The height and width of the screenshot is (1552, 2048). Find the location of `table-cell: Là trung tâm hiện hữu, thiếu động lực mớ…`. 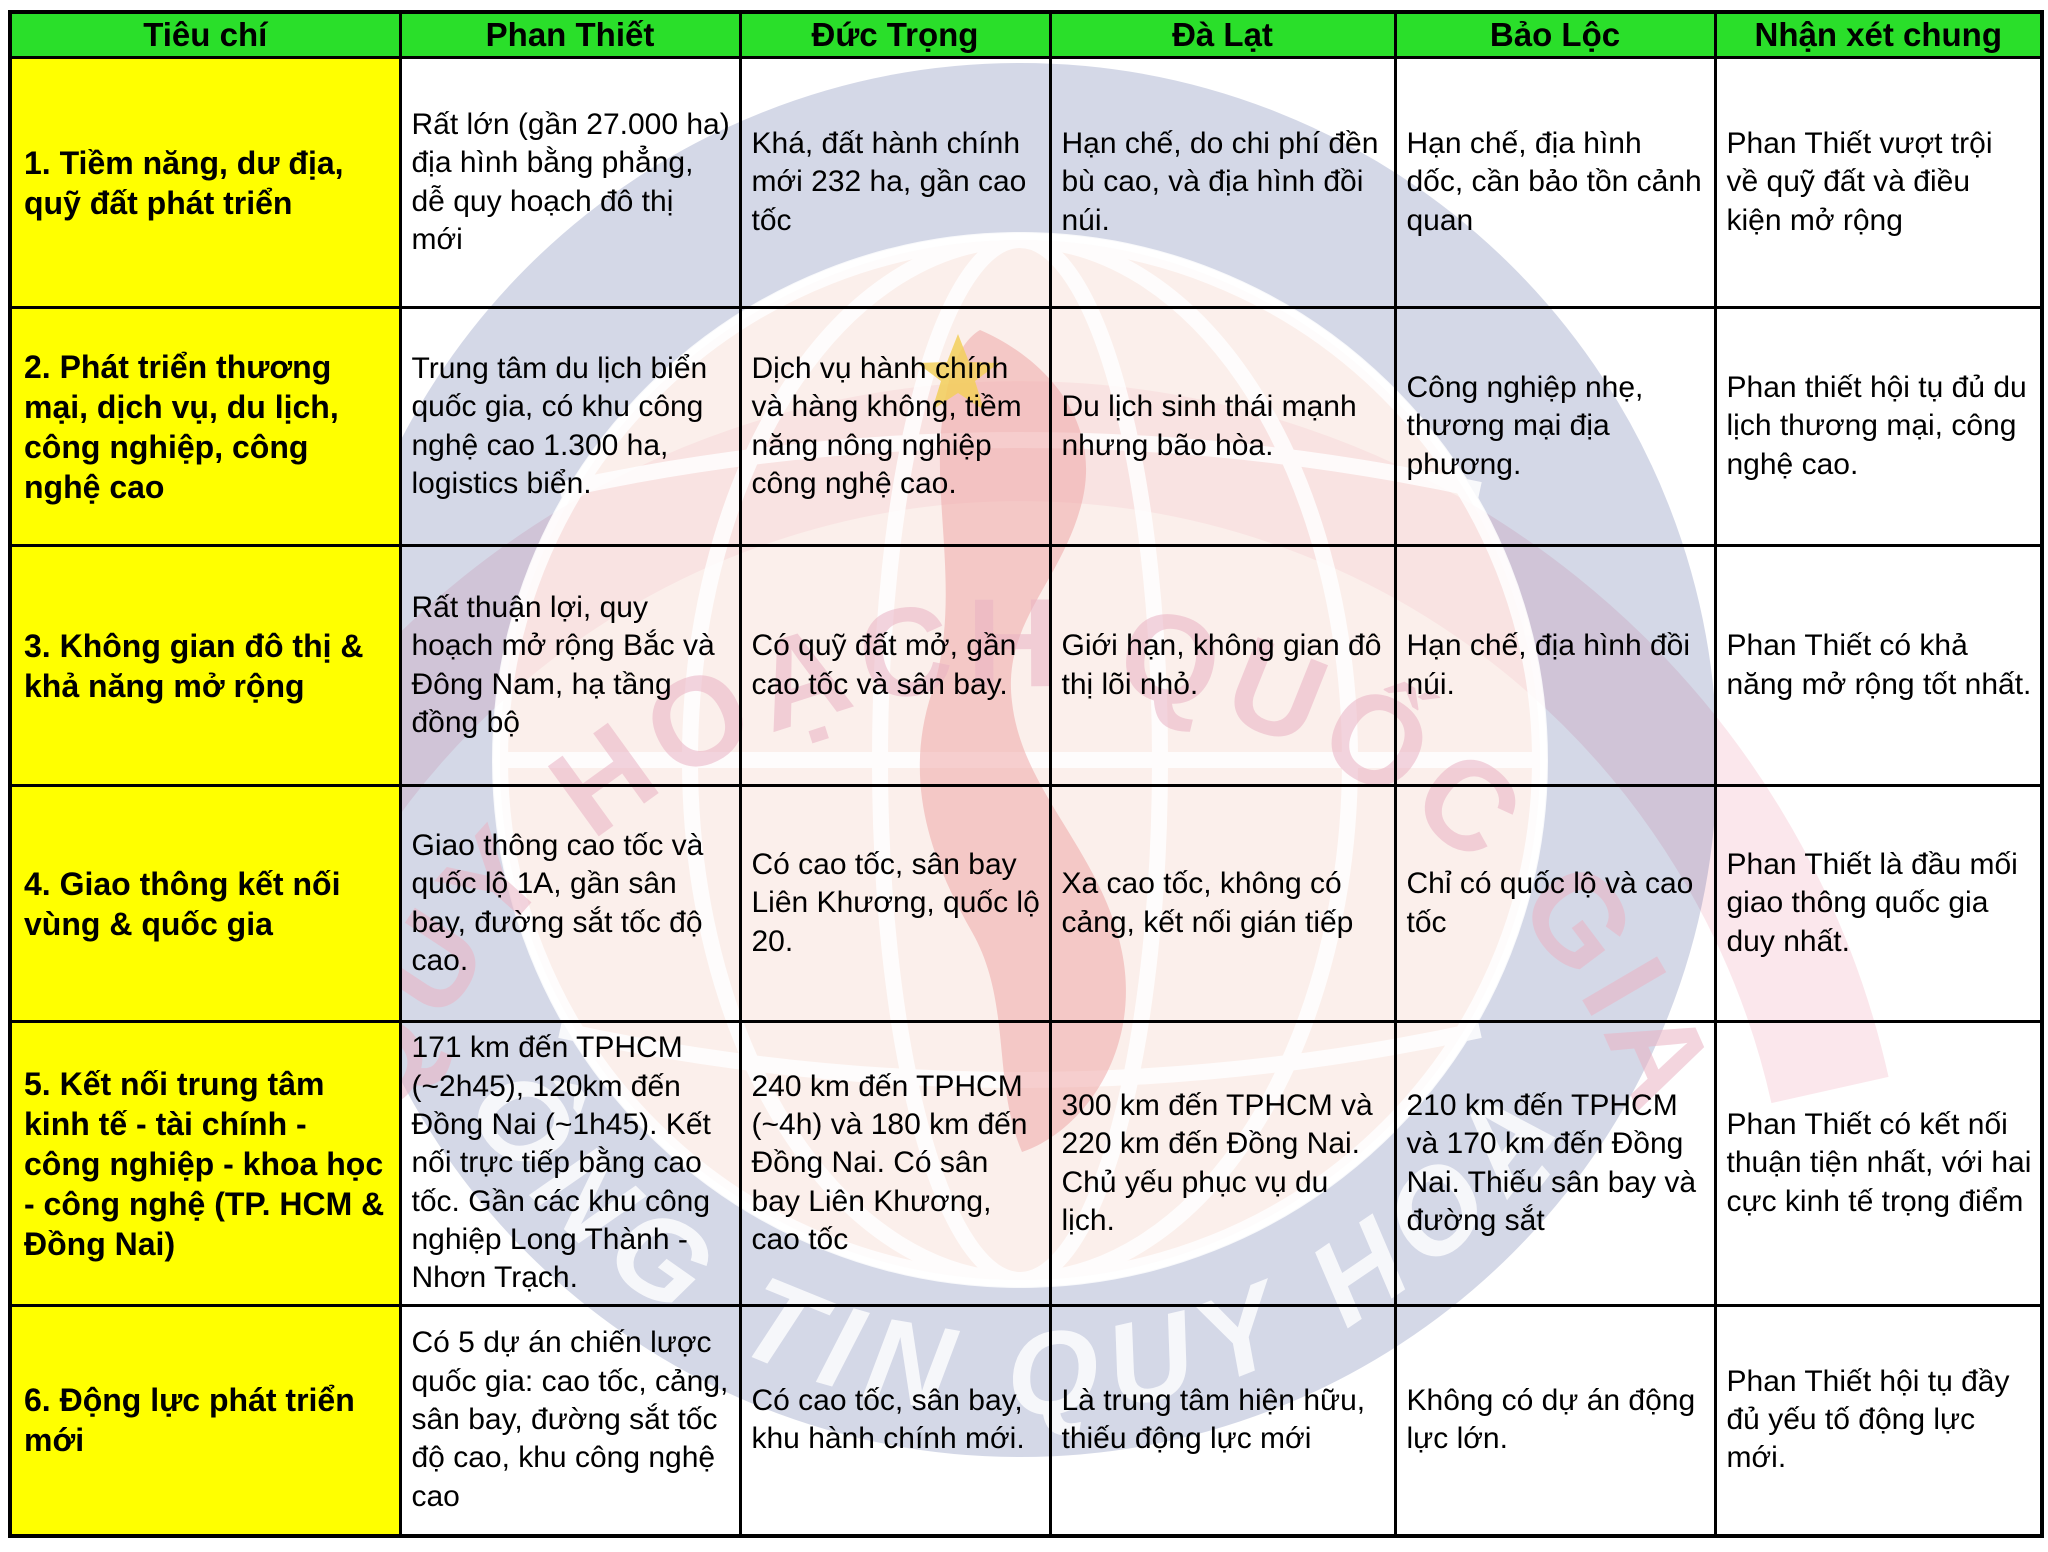

table-cell: Là trung tâm hiện hữu, thiếu động lực mớ… is located at coordinates (1222, 1420).